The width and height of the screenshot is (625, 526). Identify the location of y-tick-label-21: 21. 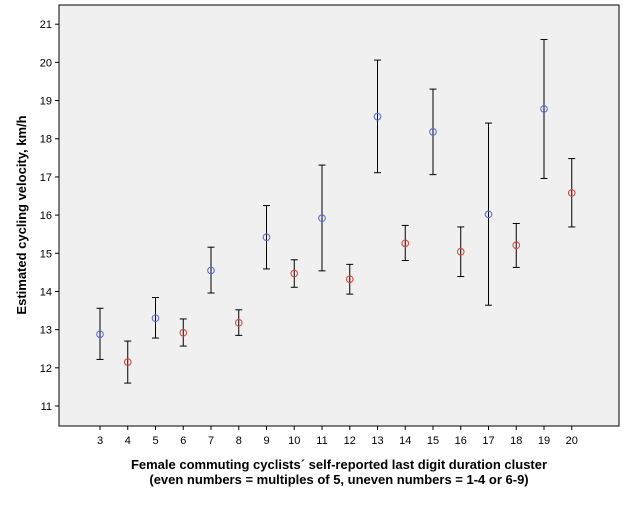
(46, 25).